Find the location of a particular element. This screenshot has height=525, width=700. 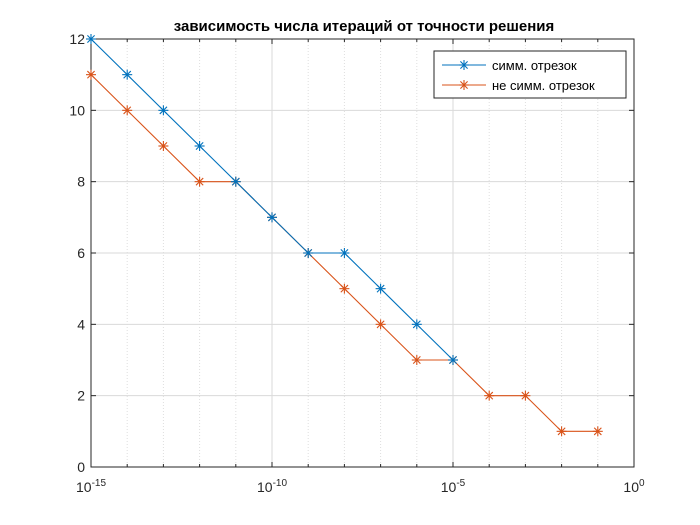

y-tick-label: 12 is located at coordinates (77, 39).